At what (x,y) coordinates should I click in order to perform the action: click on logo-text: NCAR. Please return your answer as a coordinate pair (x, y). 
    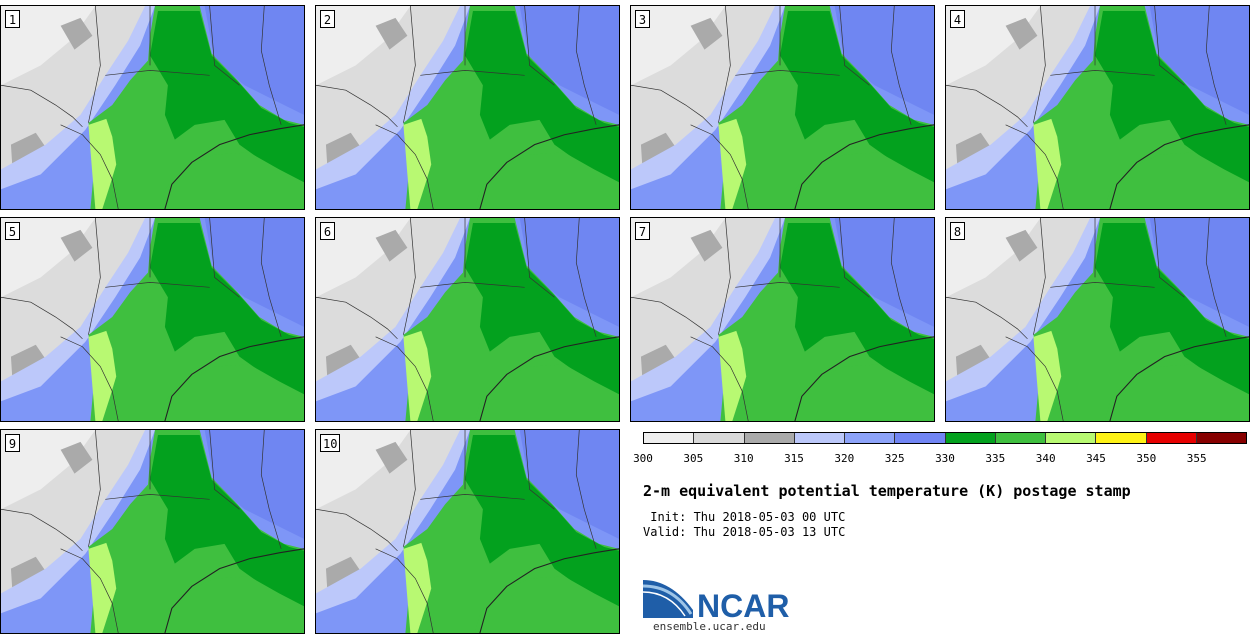
    Looking at the image, I should click on (743, 605).